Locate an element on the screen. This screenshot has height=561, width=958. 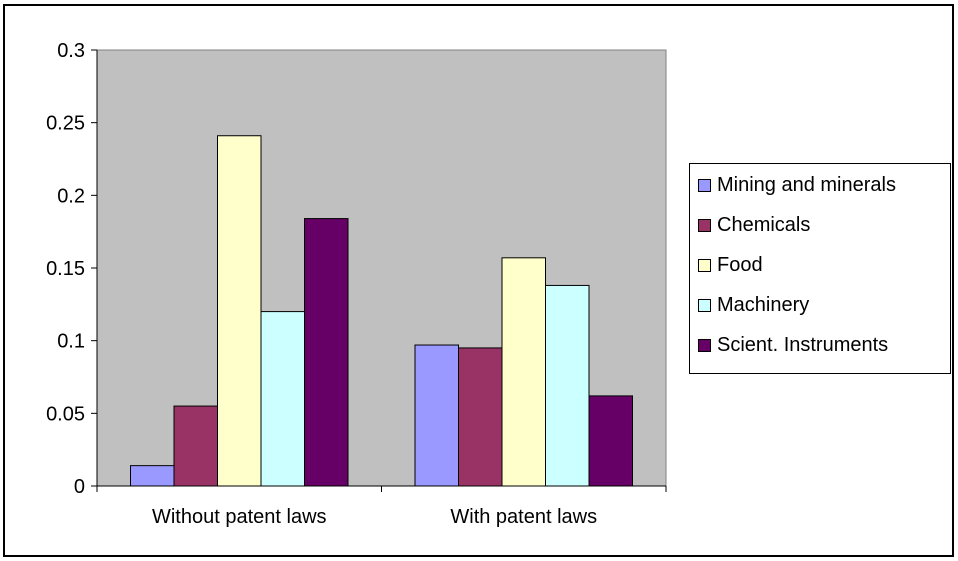
legend-item: Machinery is located at coordinates (753, 305).